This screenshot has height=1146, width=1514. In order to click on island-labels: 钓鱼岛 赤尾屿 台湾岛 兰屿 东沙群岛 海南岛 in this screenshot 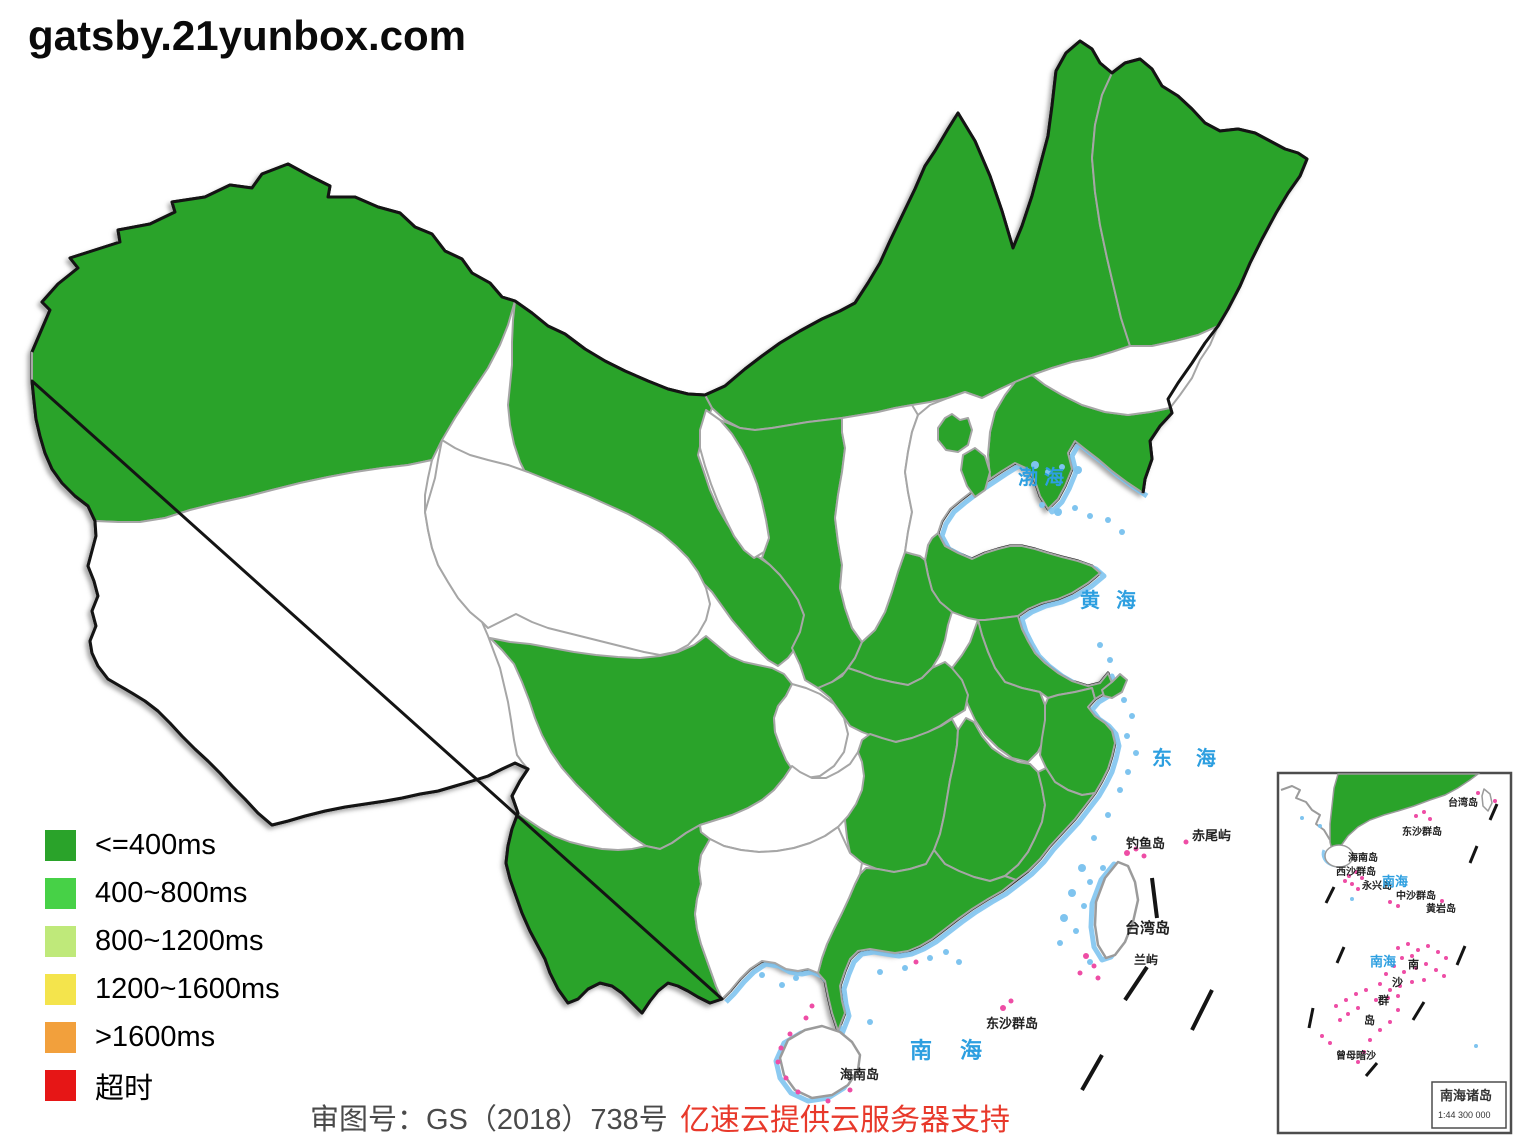, I will do `click(1035, 955)`.